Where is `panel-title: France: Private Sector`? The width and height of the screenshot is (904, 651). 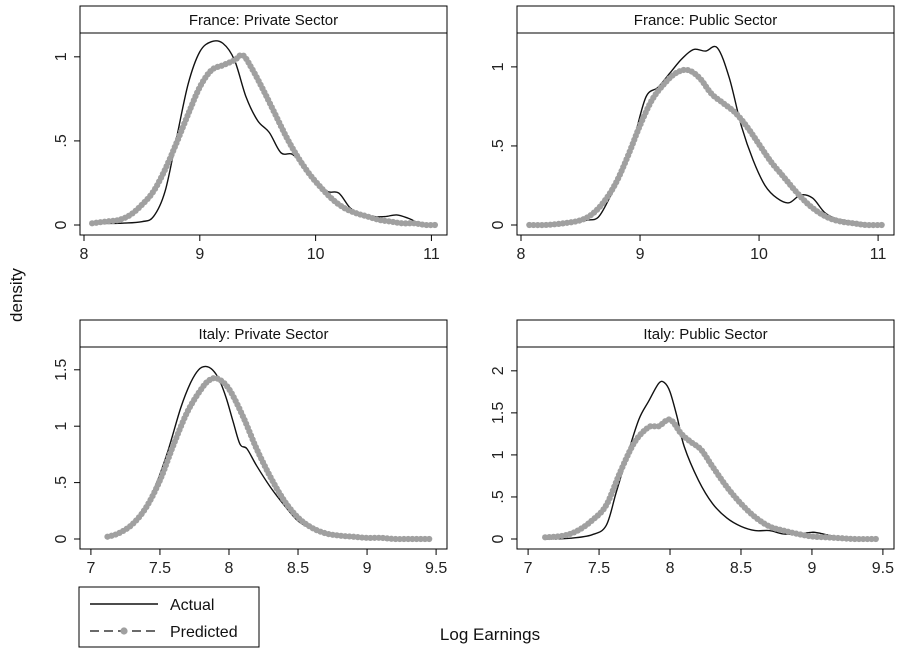 panel-title: France: Private Sector is located at coordinates (263, 20).